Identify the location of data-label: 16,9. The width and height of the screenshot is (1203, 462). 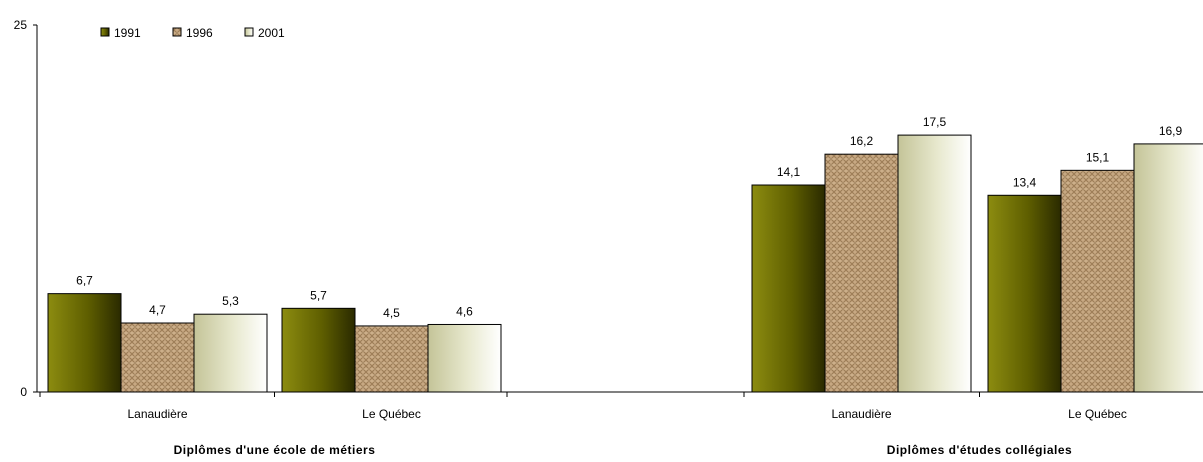
(1171, 131).